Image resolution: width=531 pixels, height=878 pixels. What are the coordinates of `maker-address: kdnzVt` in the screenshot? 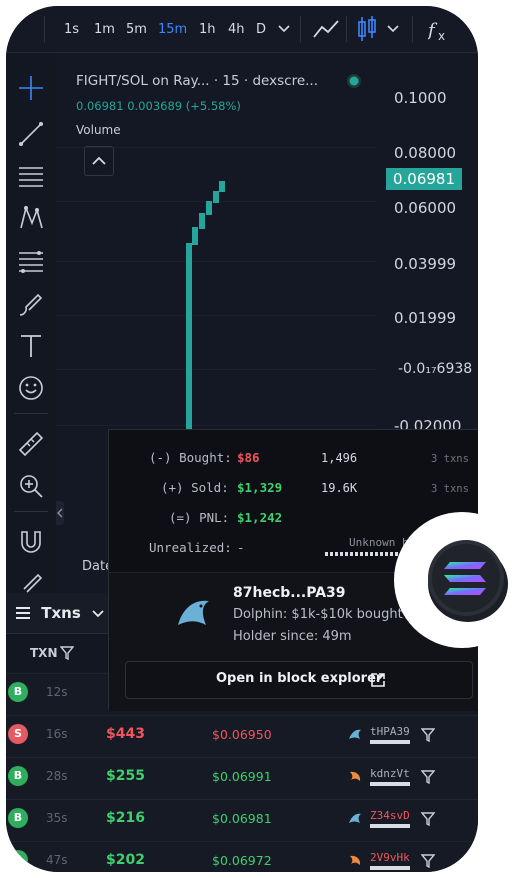 It's located at (390, 776).